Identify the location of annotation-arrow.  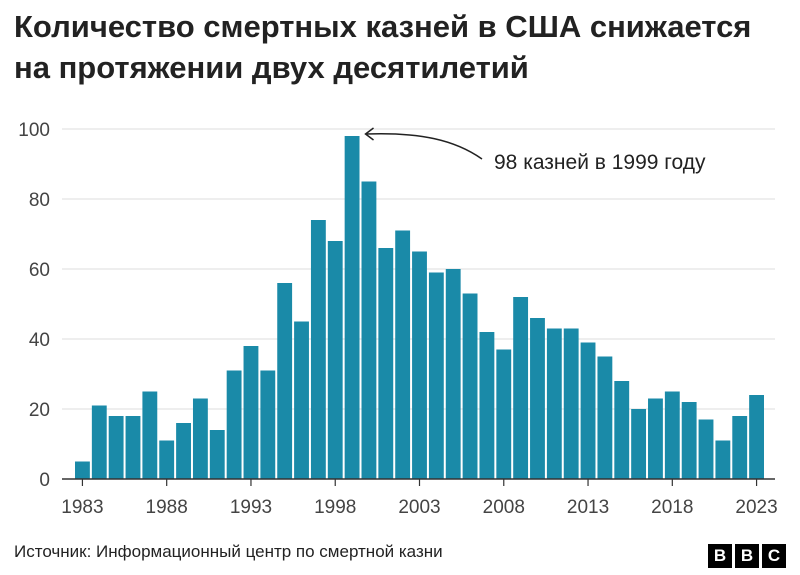
(424, 146).